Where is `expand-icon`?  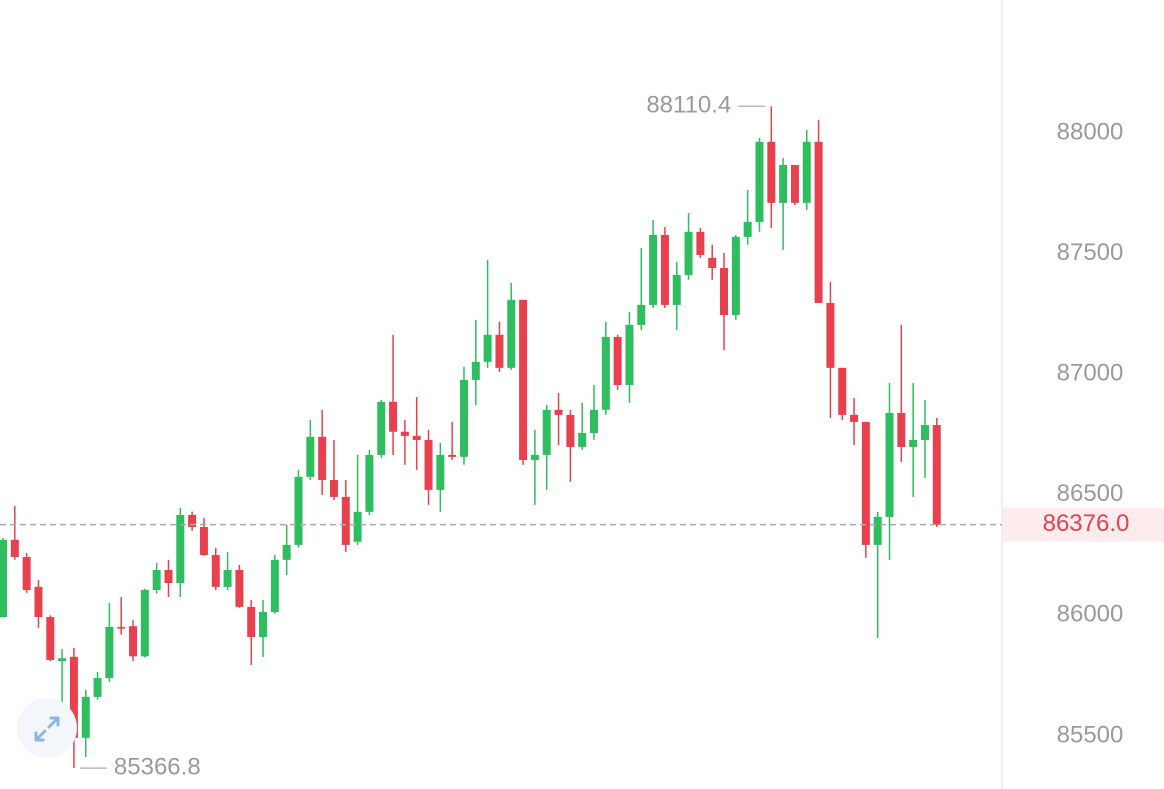 expand-icon is located at coordinates (47, 729).